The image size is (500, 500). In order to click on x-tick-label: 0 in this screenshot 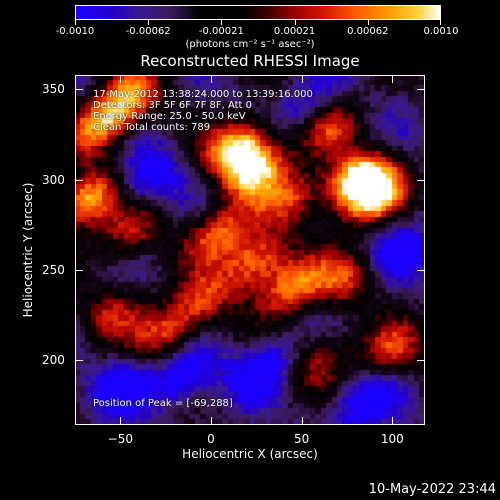, I will do `click(211, 439)`.